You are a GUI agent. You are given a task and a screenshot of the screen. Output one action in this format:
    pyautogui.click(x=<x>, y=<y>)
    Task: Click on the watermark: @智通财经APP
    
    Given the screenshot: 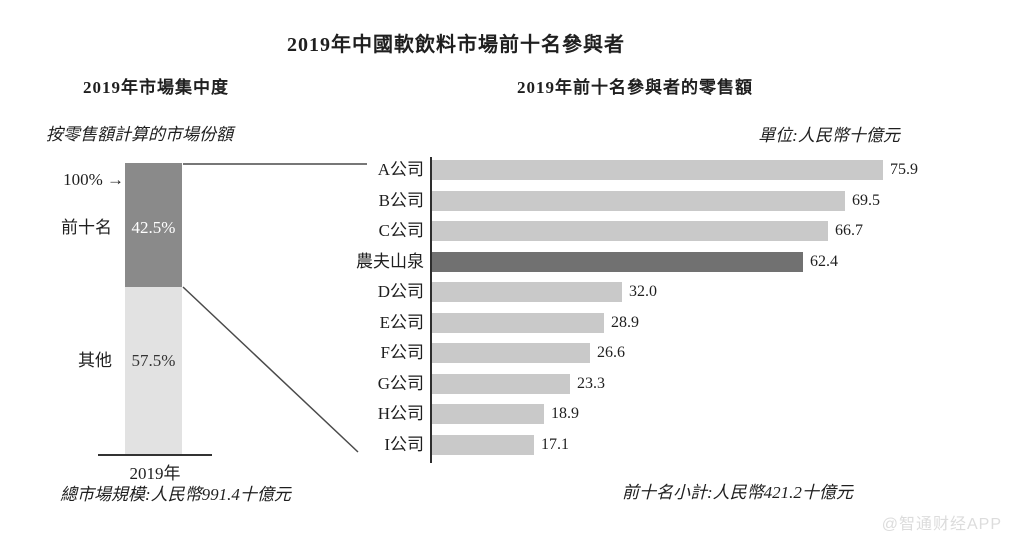 What is the action you would take?
    pyautogui.click(x=941, y=524)
    